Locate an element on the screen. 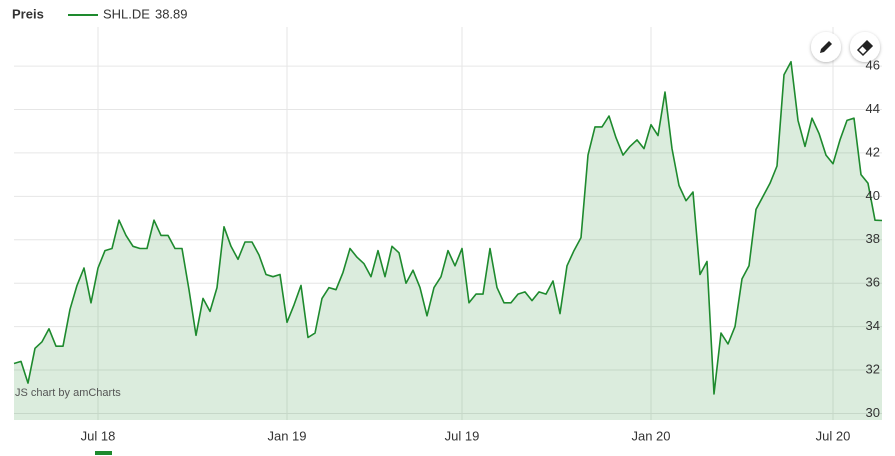 The image size is (895, 456). x-tick-label: Jan 19 is located at coordinates (286, 435).